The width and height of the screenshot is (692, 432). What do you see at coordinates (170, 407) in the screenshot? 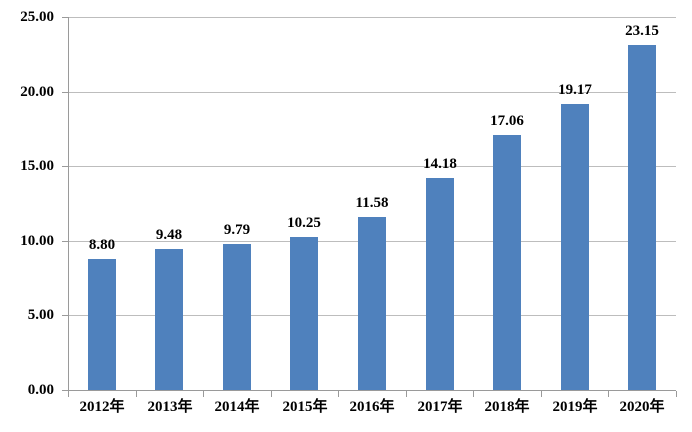
I see `x-axis-category-label: 2013年` at bounding box center [170, 407].